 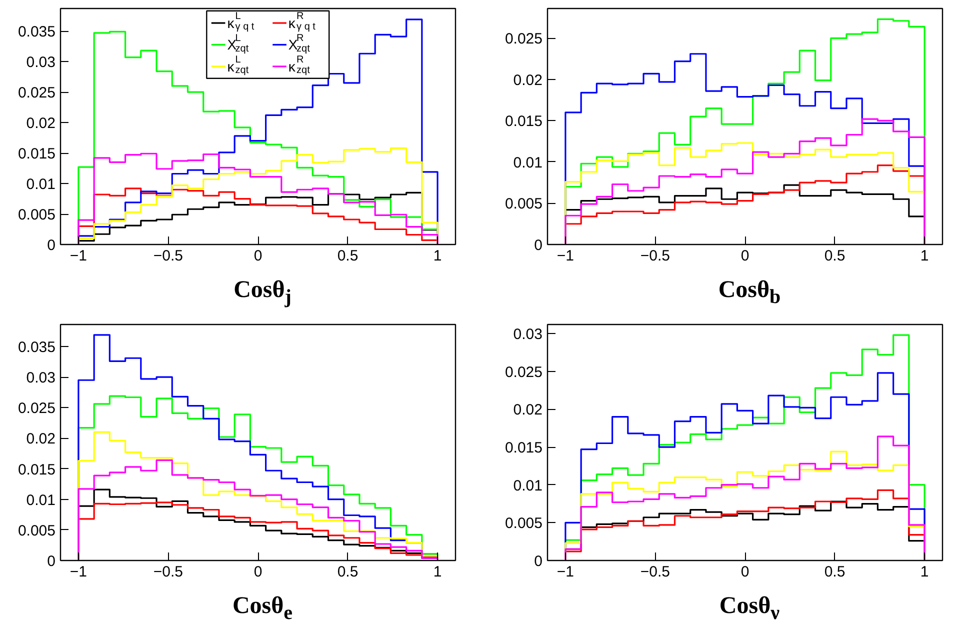 I want to click on x-axis-title: Cosθ$_{j}$, so click(x=263, y=293).